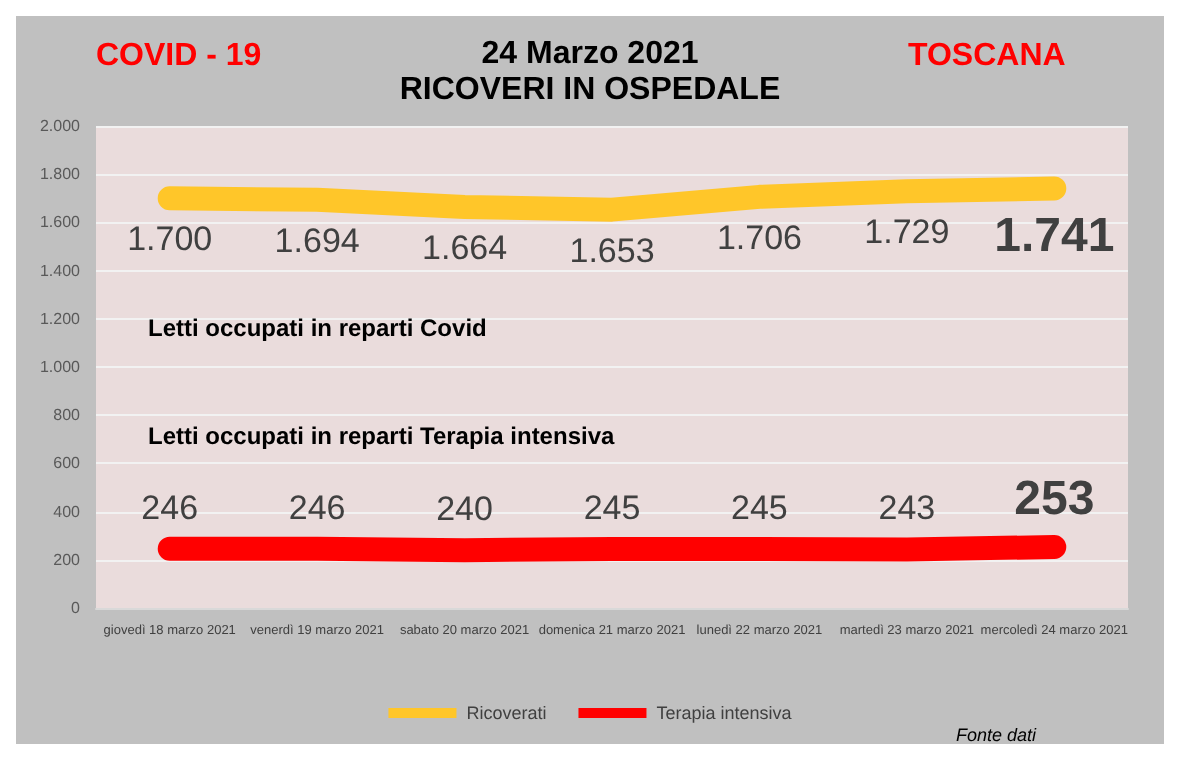 Image resolution: width=1180 pixels, height=760 pixels. What do you see at coordinates (612, 250) in the screenshot?
I see `data-label: 1.653` at bounding box center [612, 250].